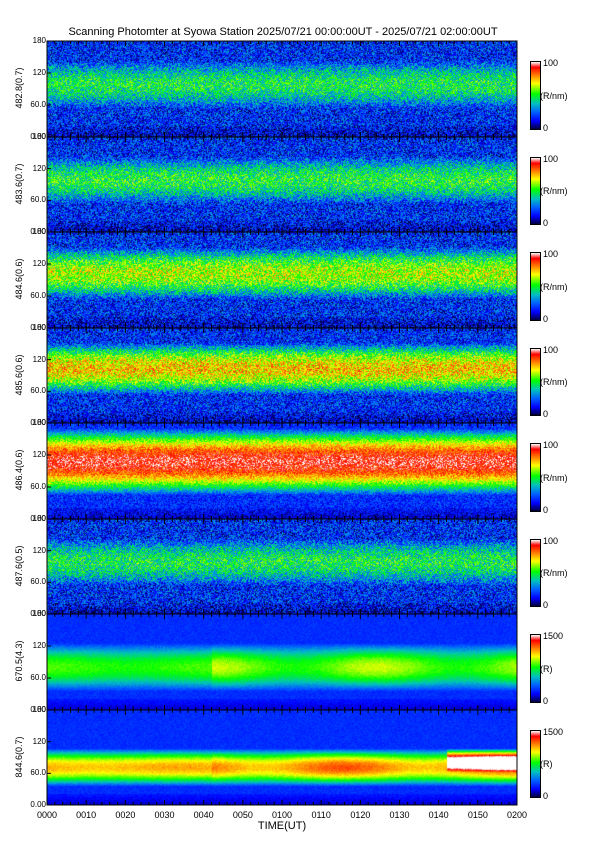 This screenshot has height=842, width=595. I want to click on x-tick-label: 0100, so click(282, 815).